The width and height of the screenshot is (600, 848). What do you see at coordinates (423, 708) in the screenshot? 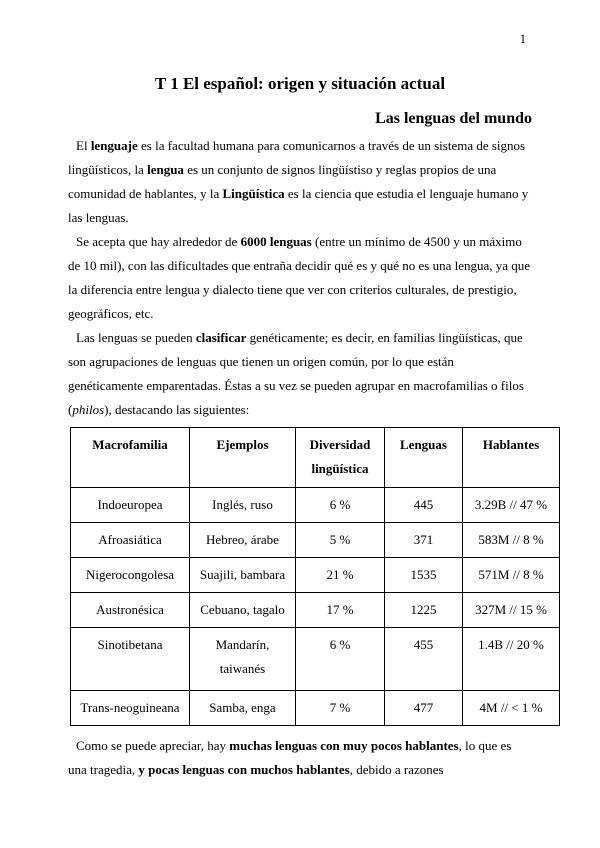
I see `table-cell: 477` at bounding box center [423, 708].